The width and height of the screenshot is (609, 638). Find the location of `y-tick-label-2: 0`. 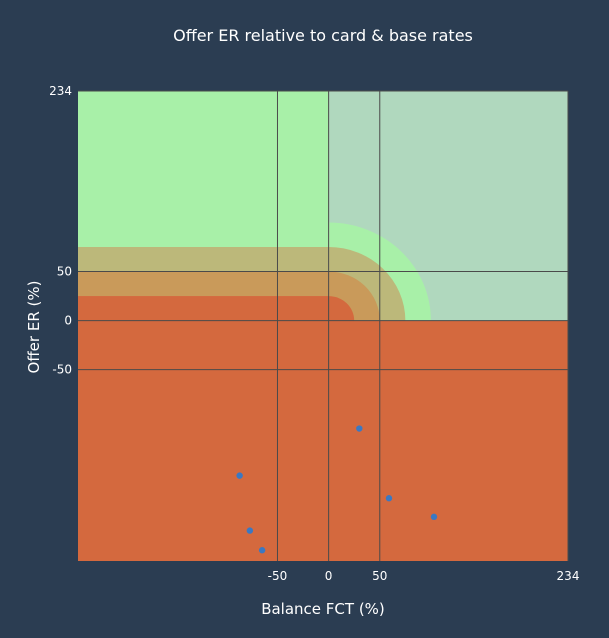

y-tick-label-2: 0 is located at coordinates (68, 321).